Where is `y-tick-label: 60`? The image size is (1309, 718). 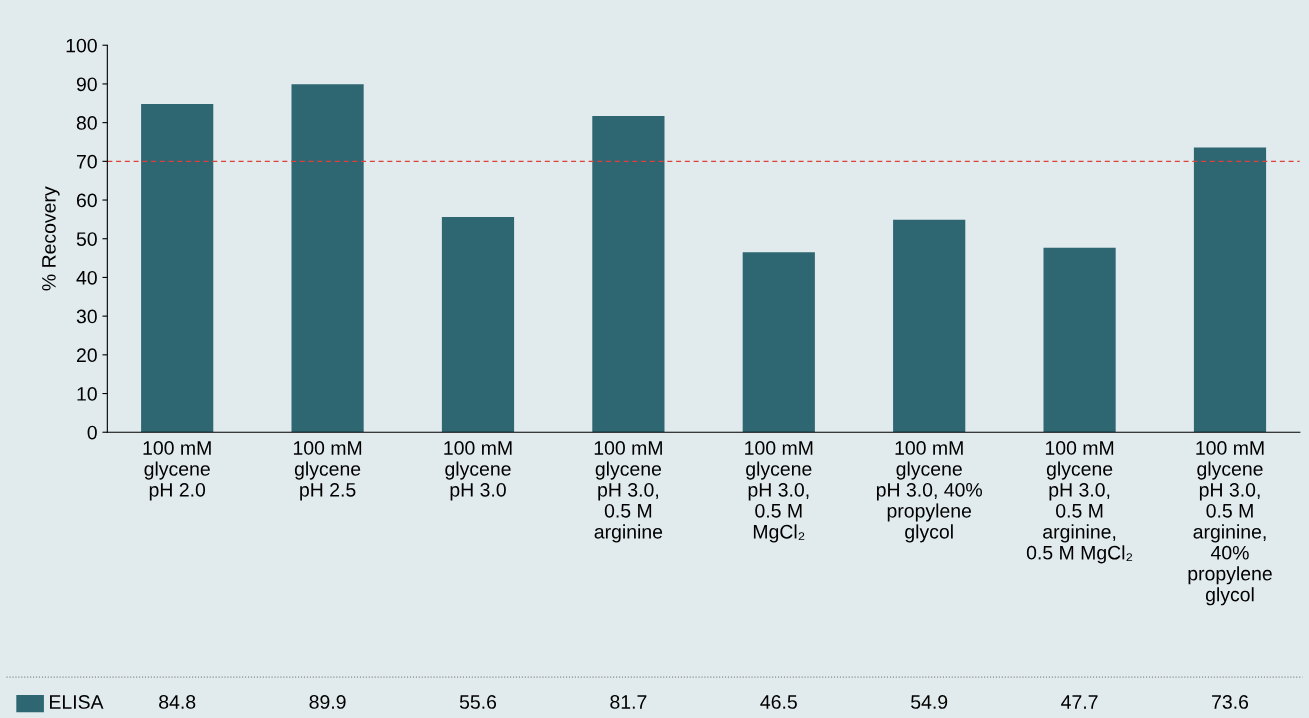
y-tick-label: 60 is located at coordinates (86, 200).